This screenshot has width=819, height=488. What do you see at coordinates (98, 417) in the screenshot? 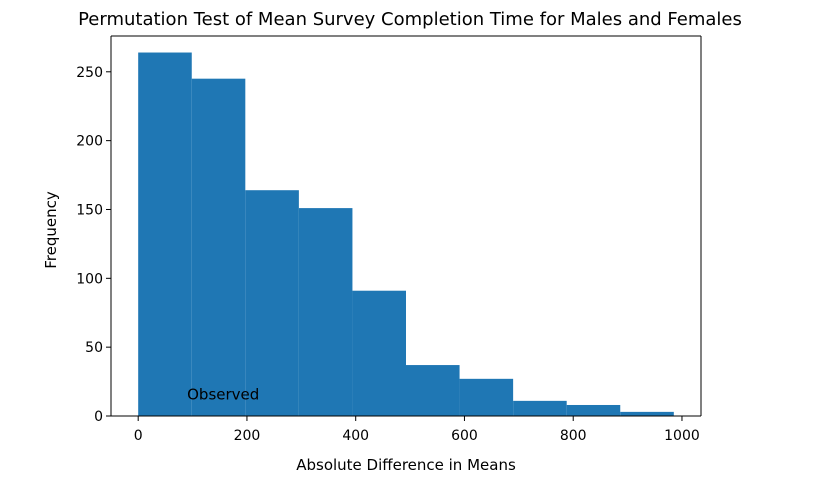
I see `y-tick-label: 0` at bounding box center [98, 417].